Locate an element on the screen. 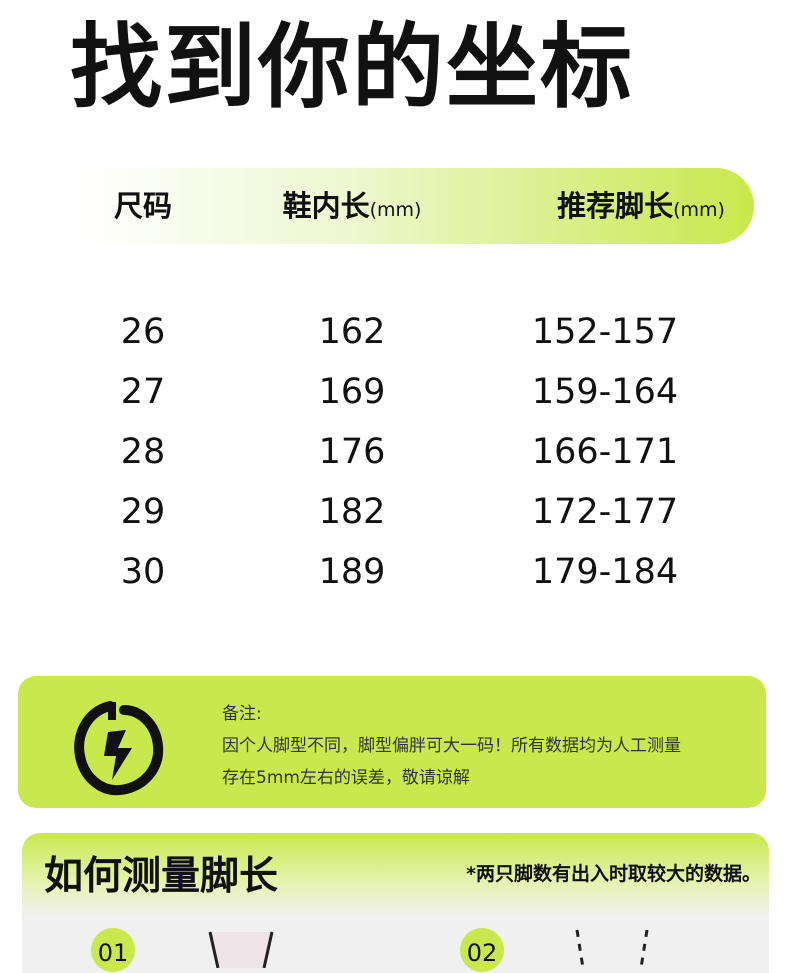  note-label: 备注: is located at coordinates (242, 714).